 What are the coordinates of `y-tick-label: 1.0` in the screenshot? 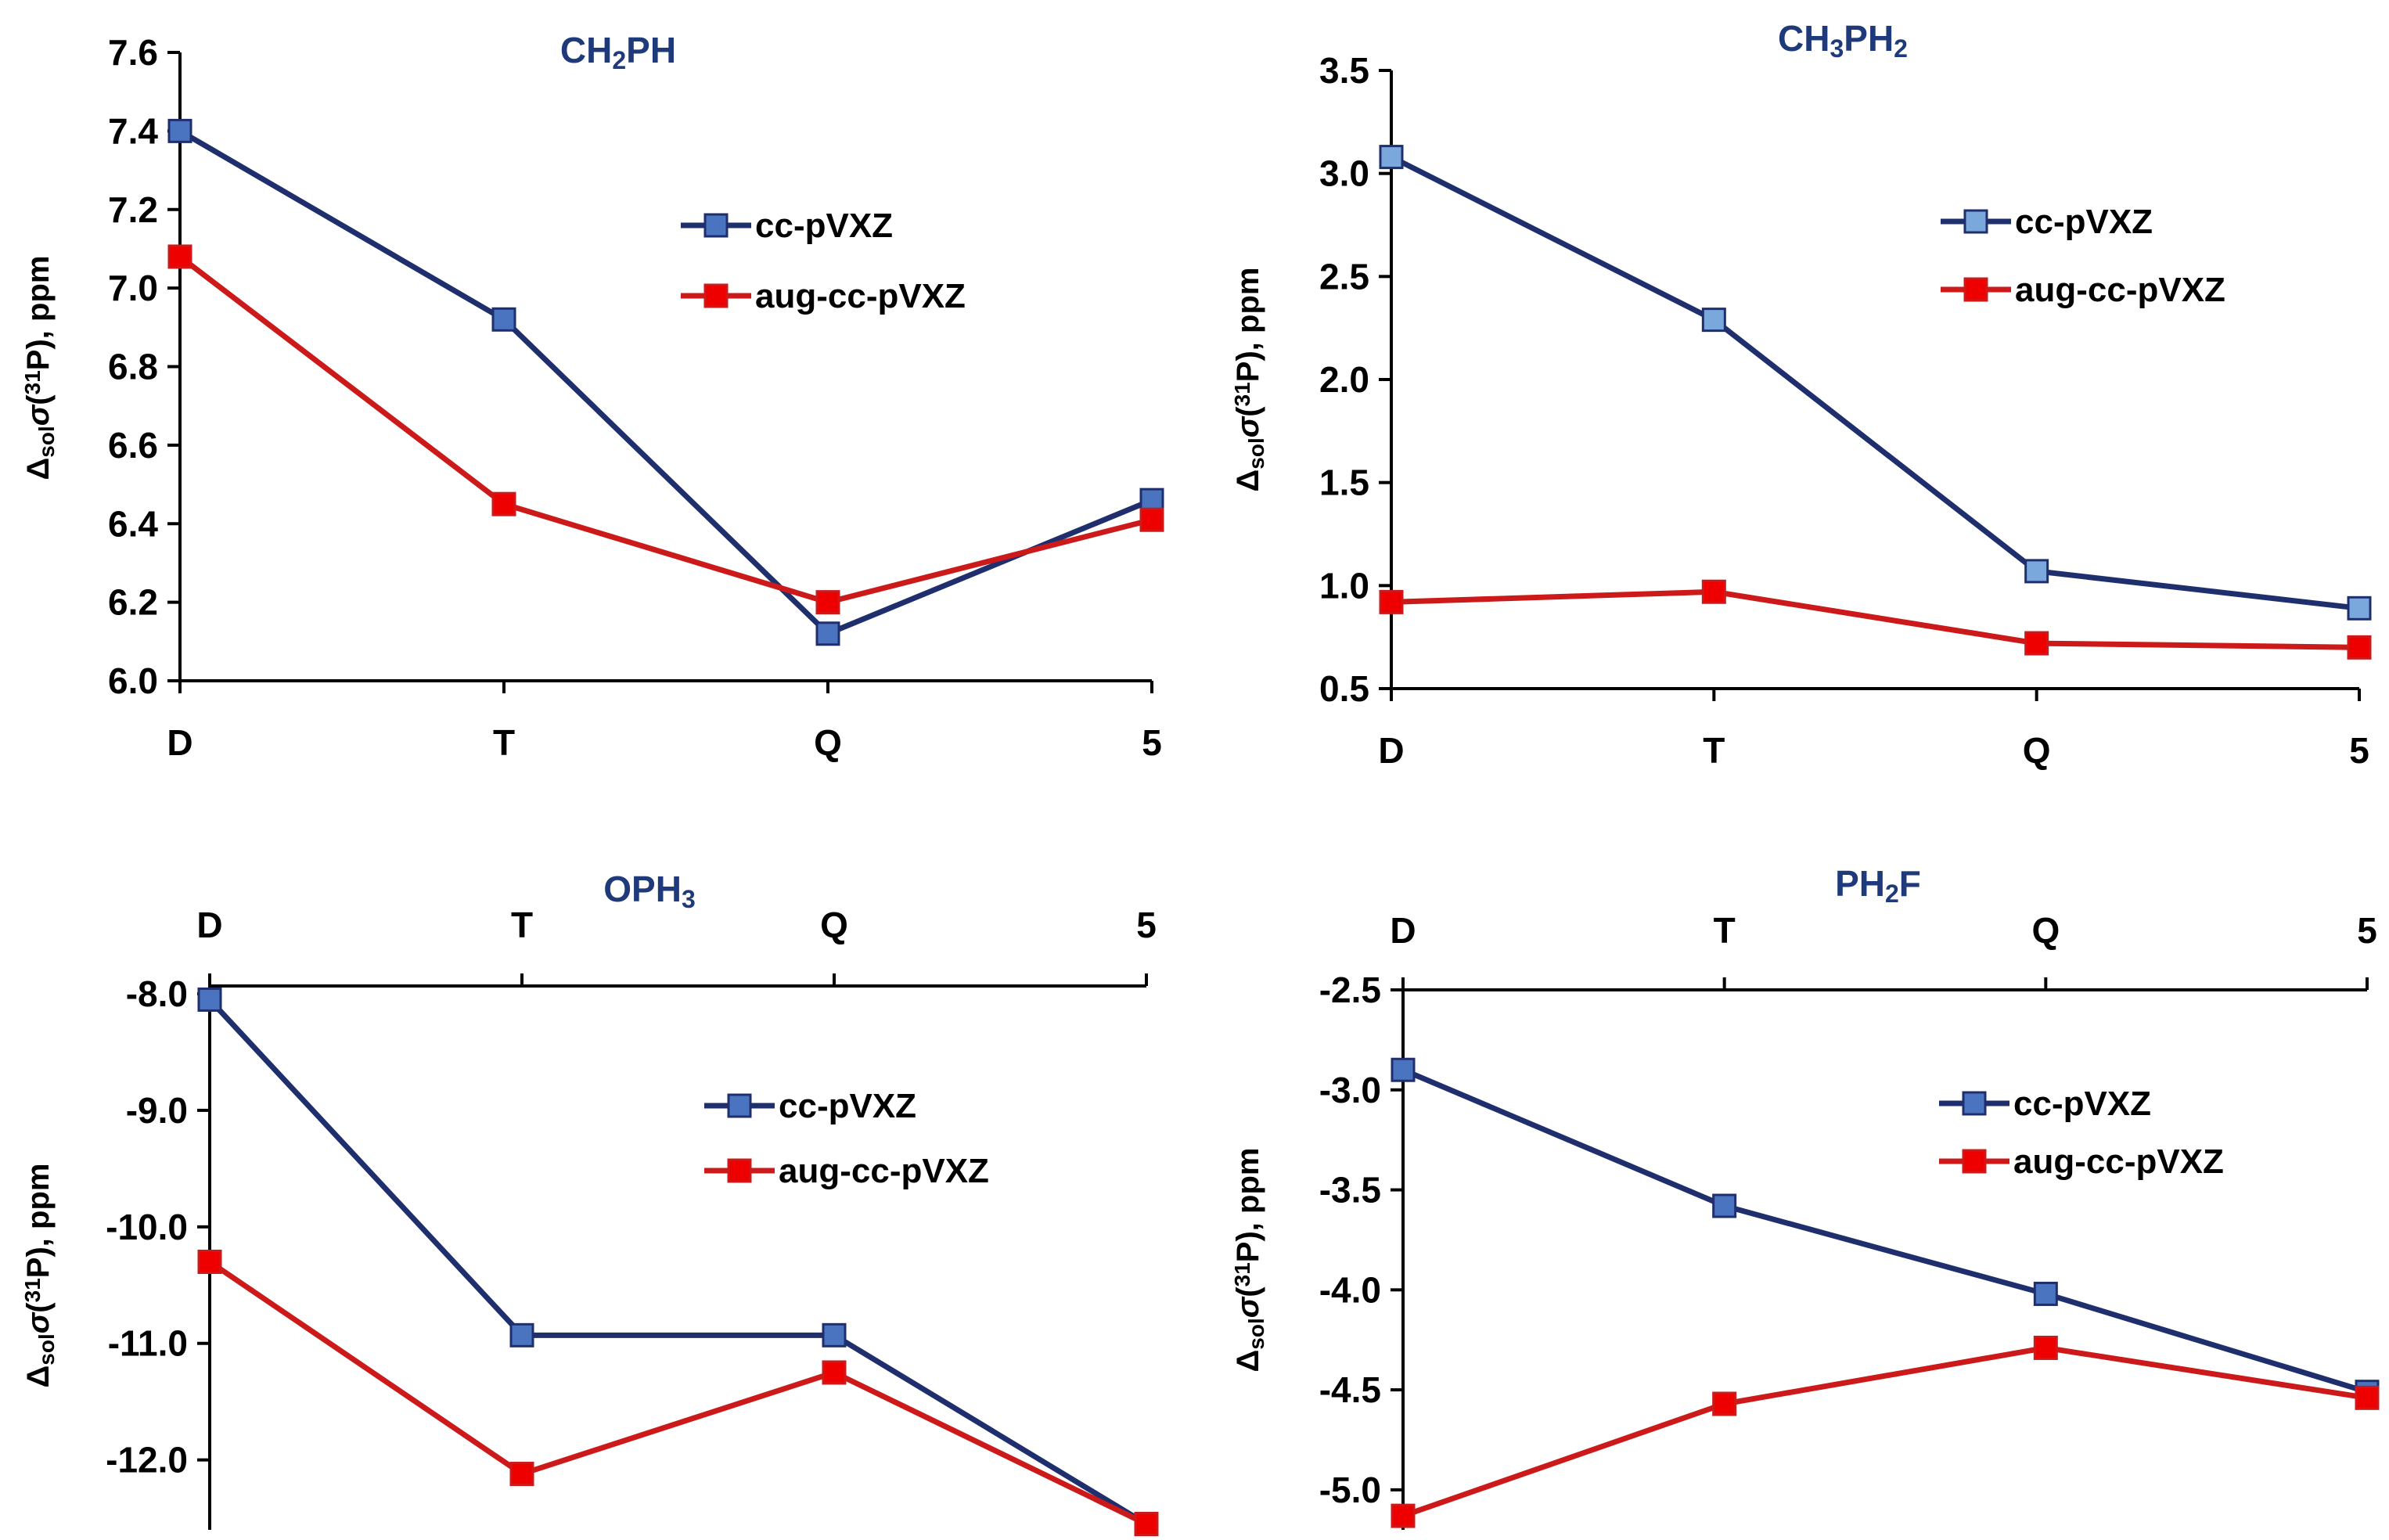 It's located at (1344, 585).